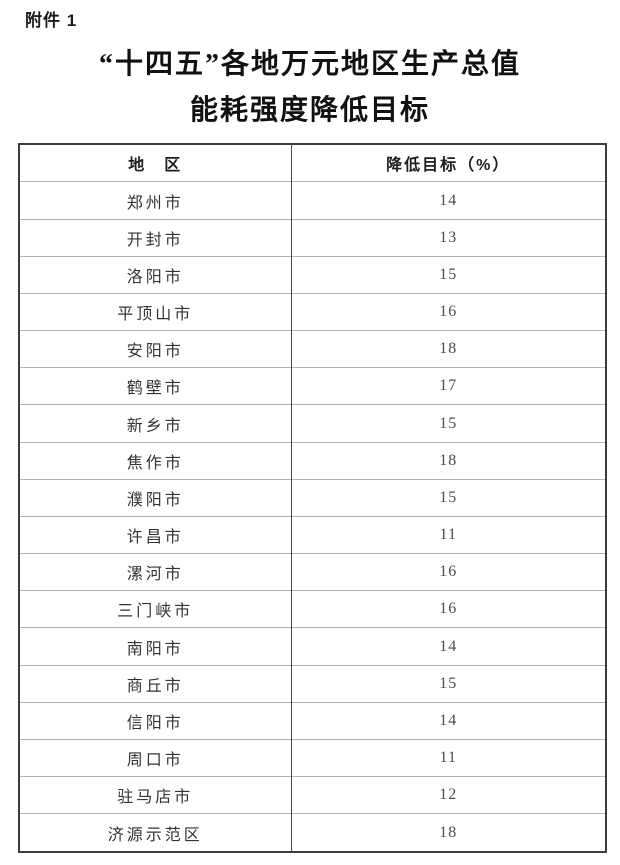 The image size is (620, 865). What do you see at coordinates (155, 795) in the screenshot?
I see `region-cell: 驻马店市` at bounding box center [155, 795].